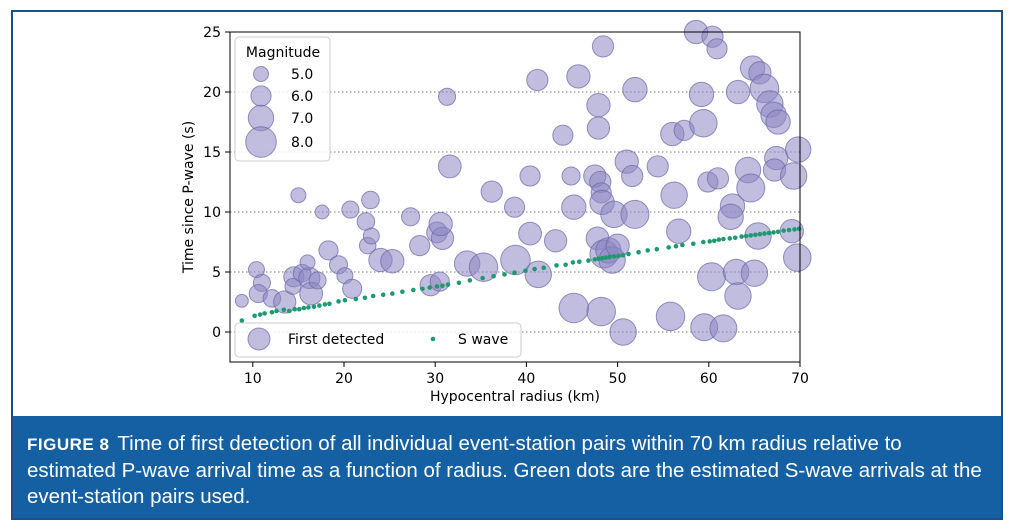 The height and width of the screenshot is (532, 1018). Describe the element at coordinates (302, 75) in the screenshot. I see `magnitude-legend-label: 5.0` at that location.